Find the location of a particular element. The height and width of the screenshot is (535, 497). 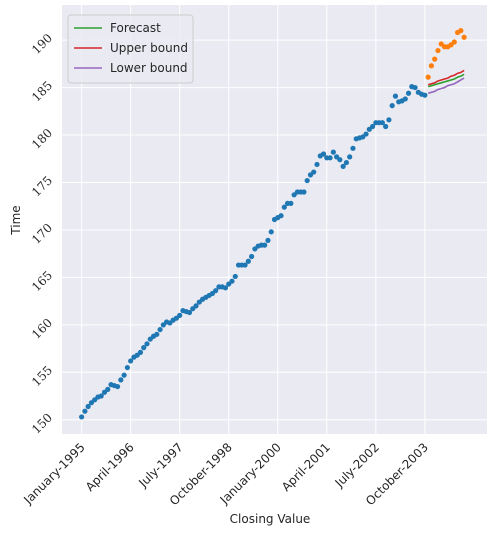

x-tick-label: January-1995 is located at coordinates (53, 473).